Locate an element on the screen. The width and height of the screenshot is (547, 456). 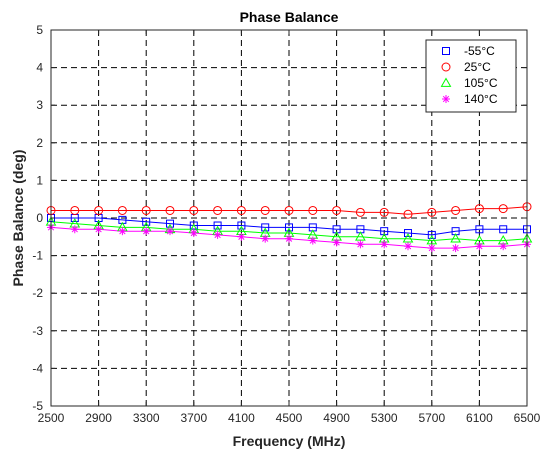
y-tick-label: 1 is located at coordinates (39, 180).